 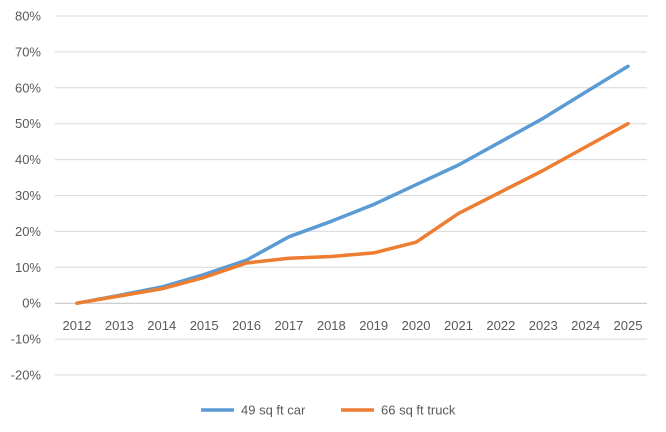 I want to click on y-tick-label: -10%, so click(x=26, y=339).